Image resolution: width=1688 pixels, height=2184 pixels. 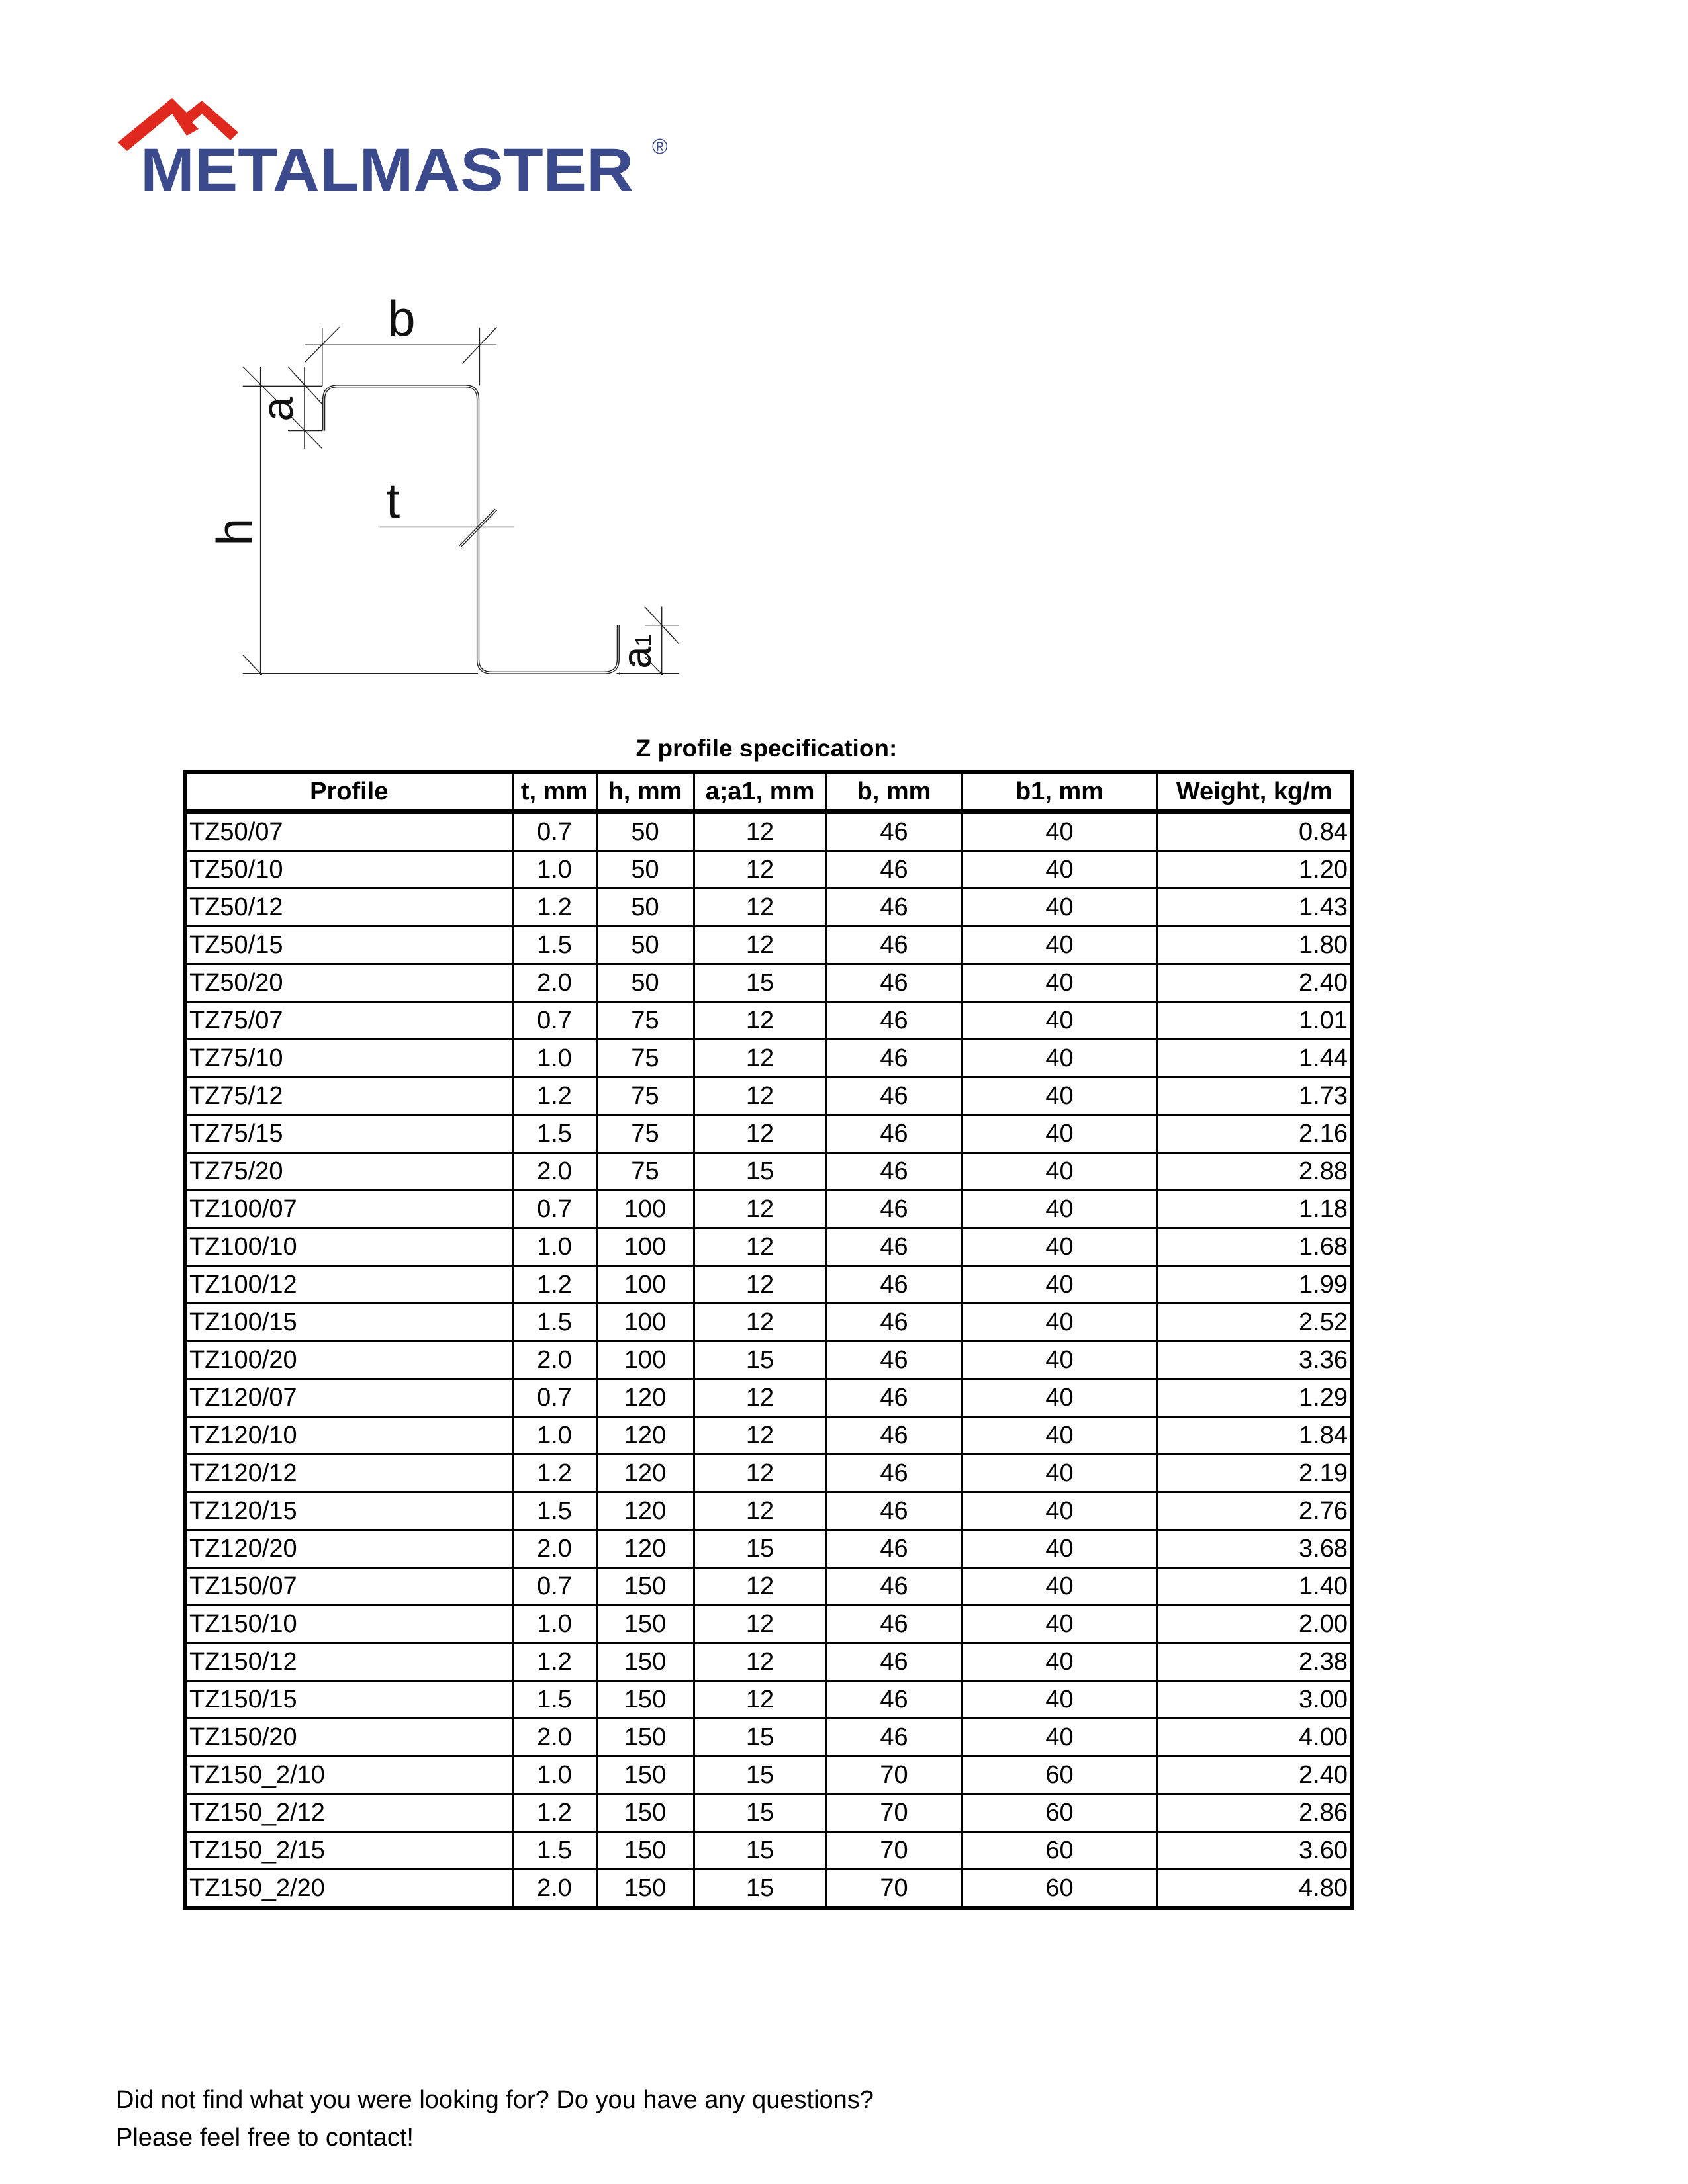 What do you see at coordinates (1255, 869) in the screenshot?
I see `table-cell: 1.20` at bounding box center [1255, 869].